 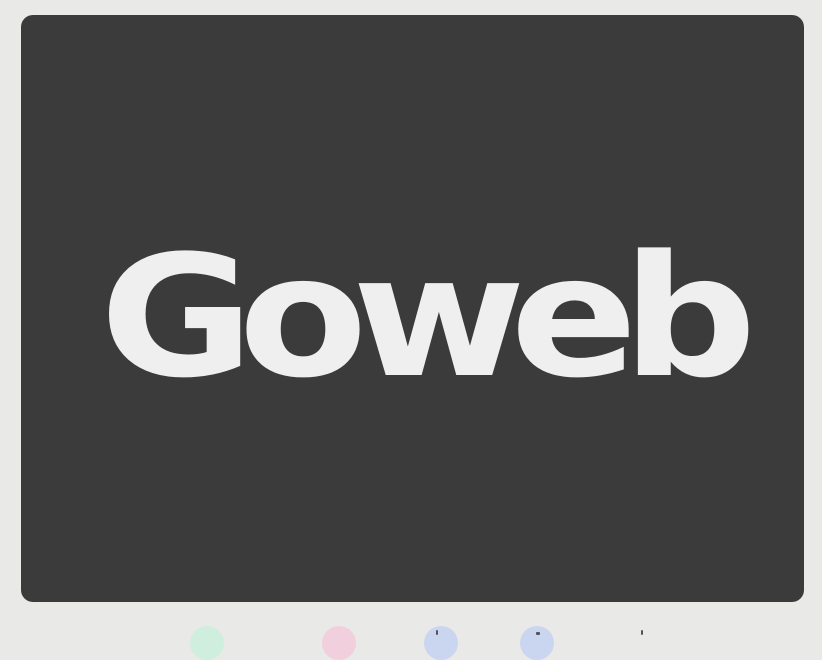 I want to click on dock-bar, so click(x=411, y=640).